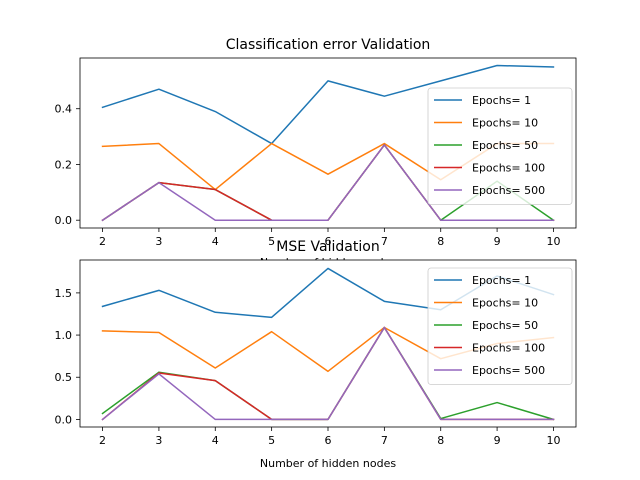 The height and width of the screenshot is (480, 640). I want to click on y-tick-label: 0.4, so click(64, 109).